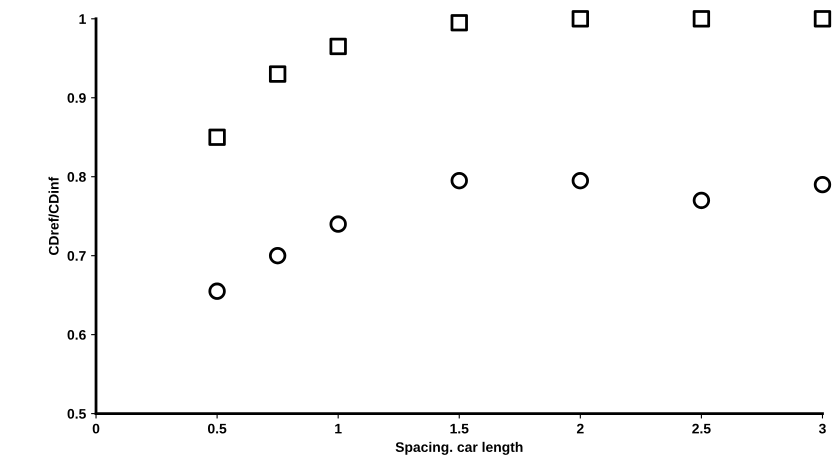 Image resolution: width=835 pixels, height=470 pixels. Describe the element at coordinates (459, 448) in the screenshot. I see `x-axis-title: Spacing. car length` at that location.